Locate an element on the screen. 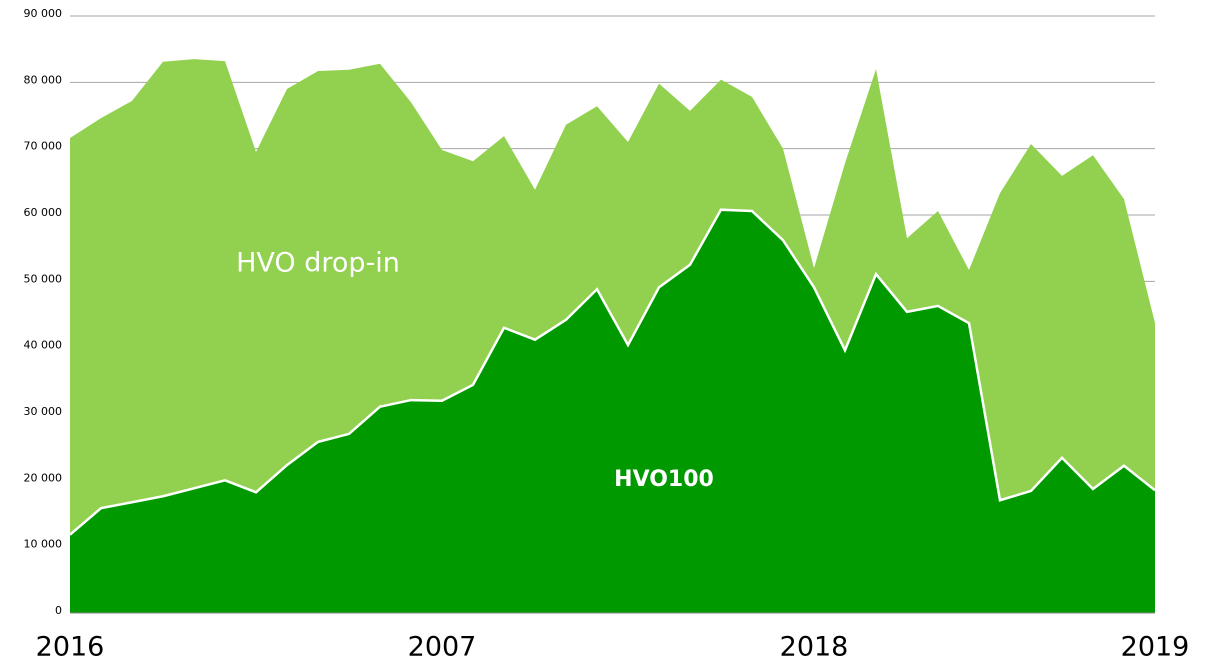  y-tick-label: 90 000 is located at coordinates (43, 13).